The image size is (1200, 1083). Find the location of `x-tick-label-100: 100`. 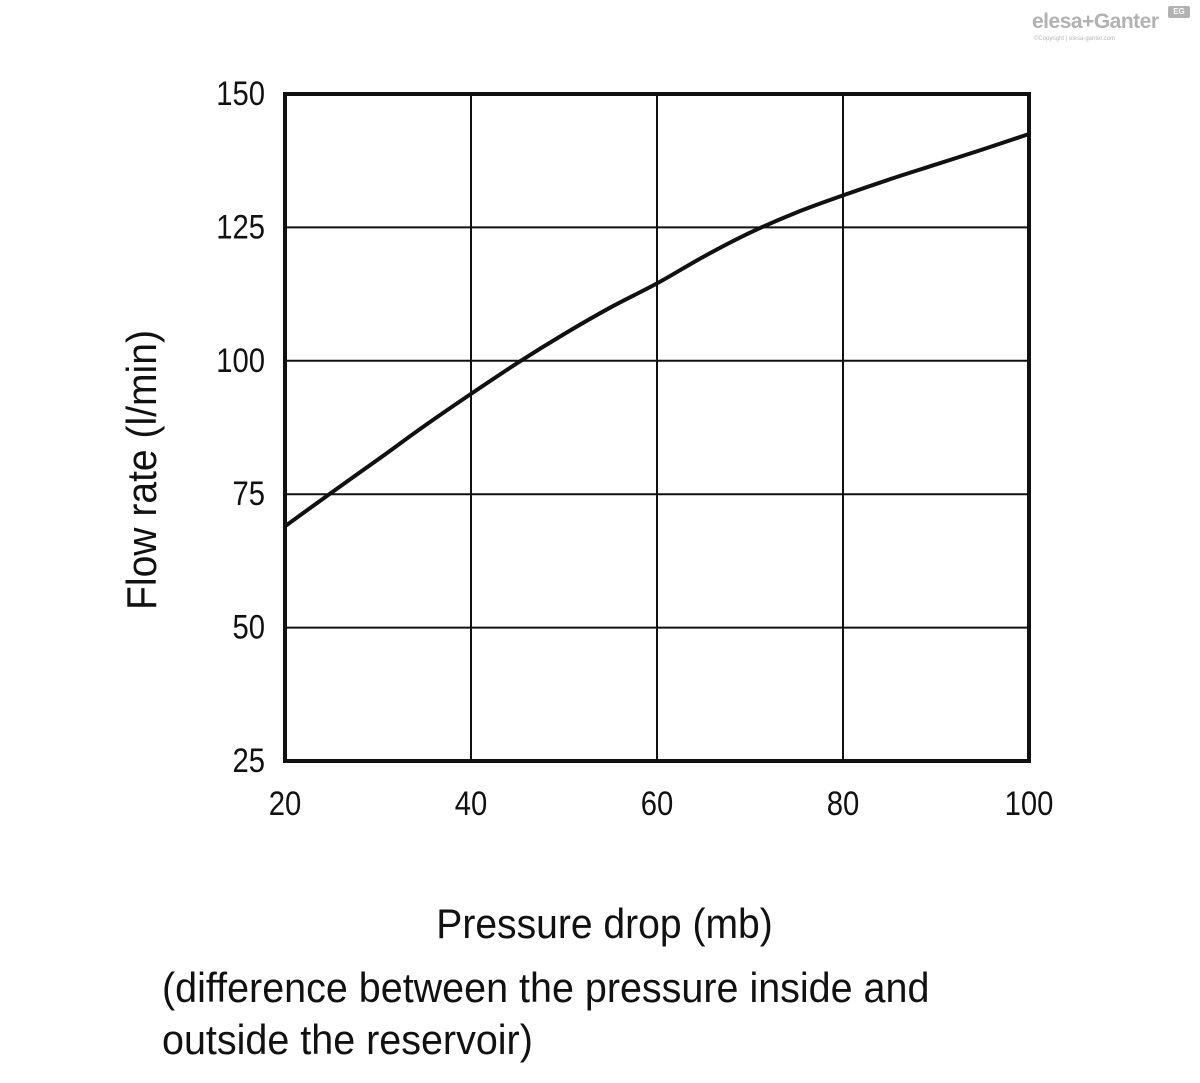

x-tick-label-100: 100 is located at coordinates (1029, 803).